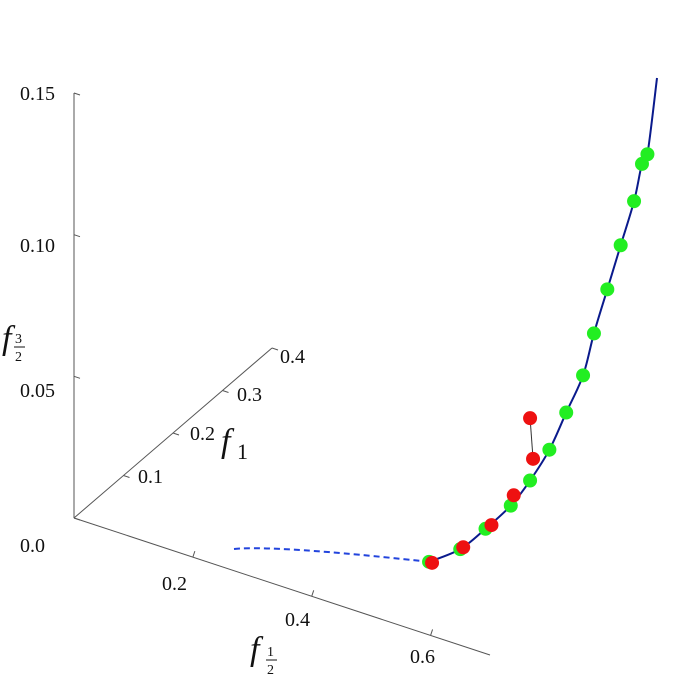 The width and height of the screenshot is (676, 682). What do you see at coordinates (331, 555) in the screenshot?
I see `fit-curve-dashed` at bounding box center [331, 555].